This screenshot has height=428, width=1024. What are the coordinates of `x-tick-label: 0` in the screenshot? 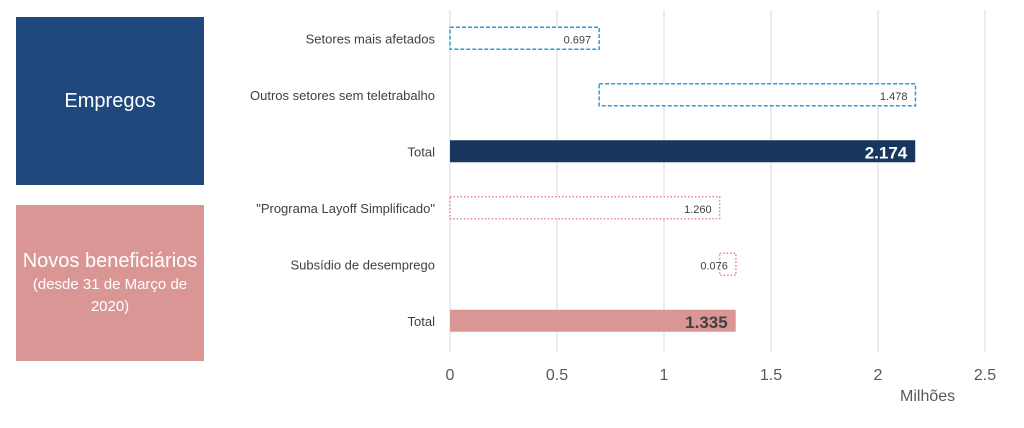 It's located at (450, 375).